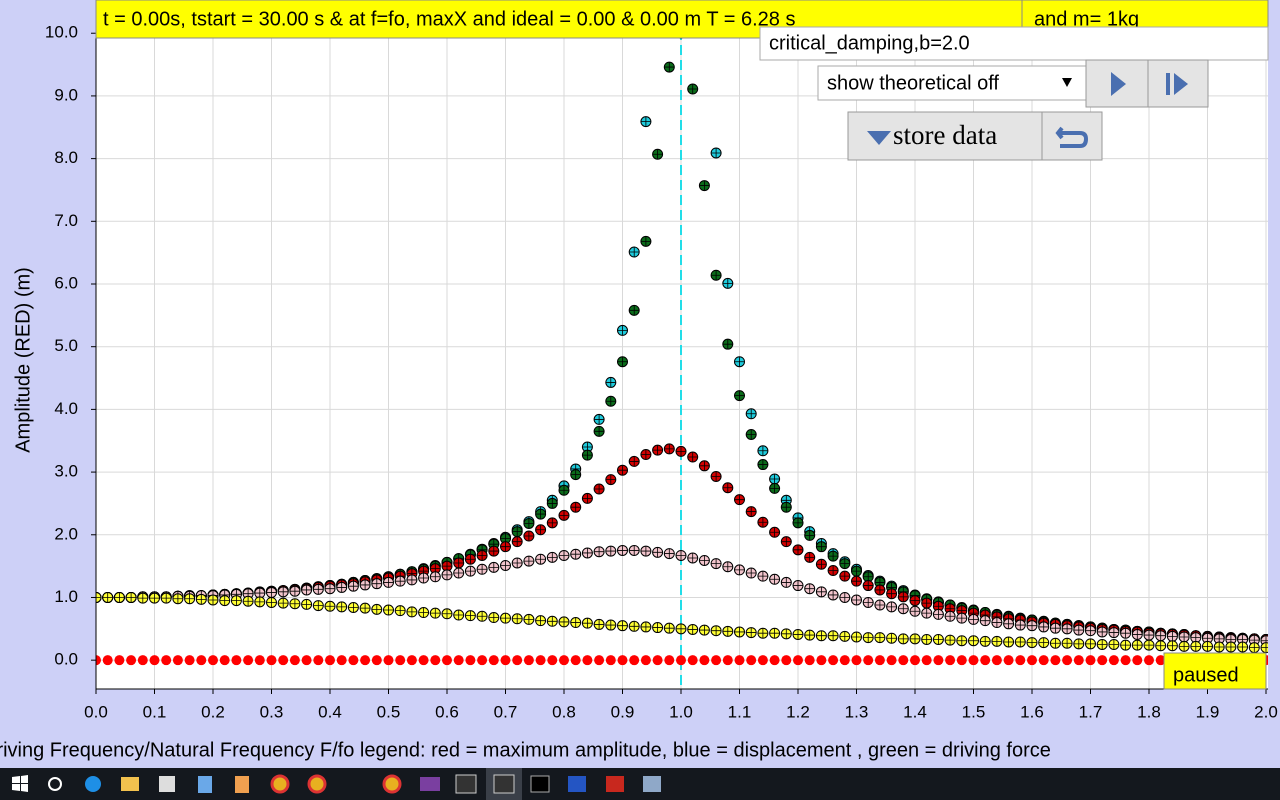 Image resolution: width=1280 pixels, height=800 pixels. Describe the element at coordinates (1014, 43) in the screenshot. I see `damping-field` at that location.